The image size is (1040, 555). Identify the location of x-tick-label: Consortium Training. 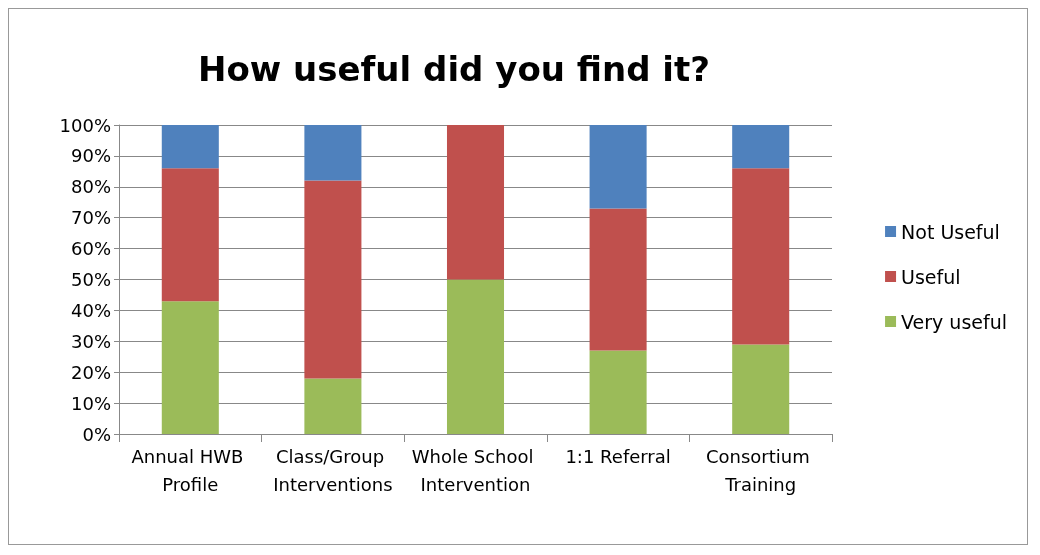
(760, 470).